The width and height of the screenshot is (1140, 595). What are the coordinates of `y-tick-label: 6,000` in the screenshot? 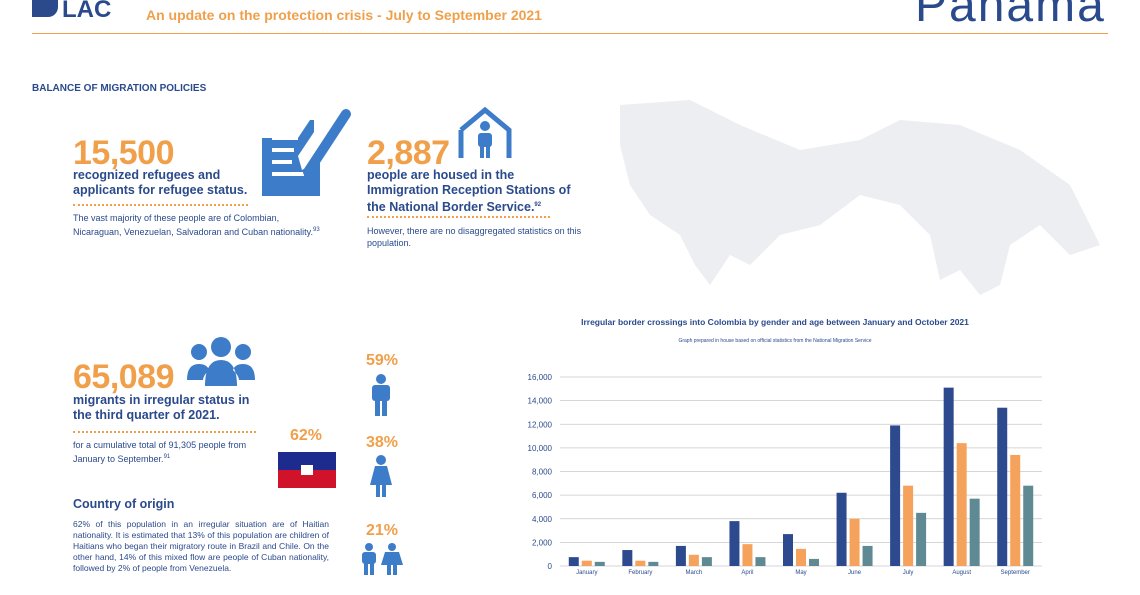 It's located at (542, 495).